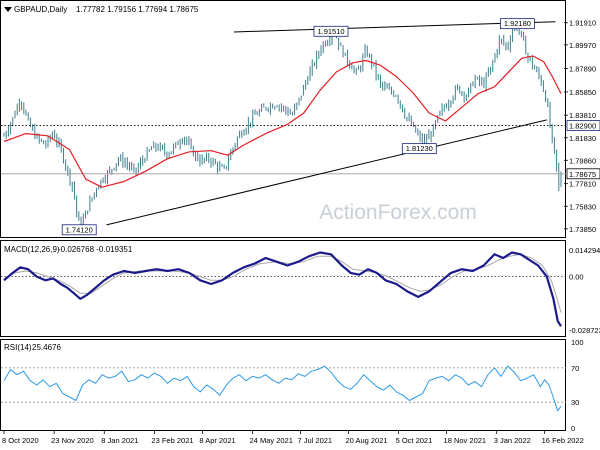 This screenshot has height=450, width=600. Describe the element at coordinates (46, 347) in the screenshot. I see `rsi-header-values: 25.4676` at that location.